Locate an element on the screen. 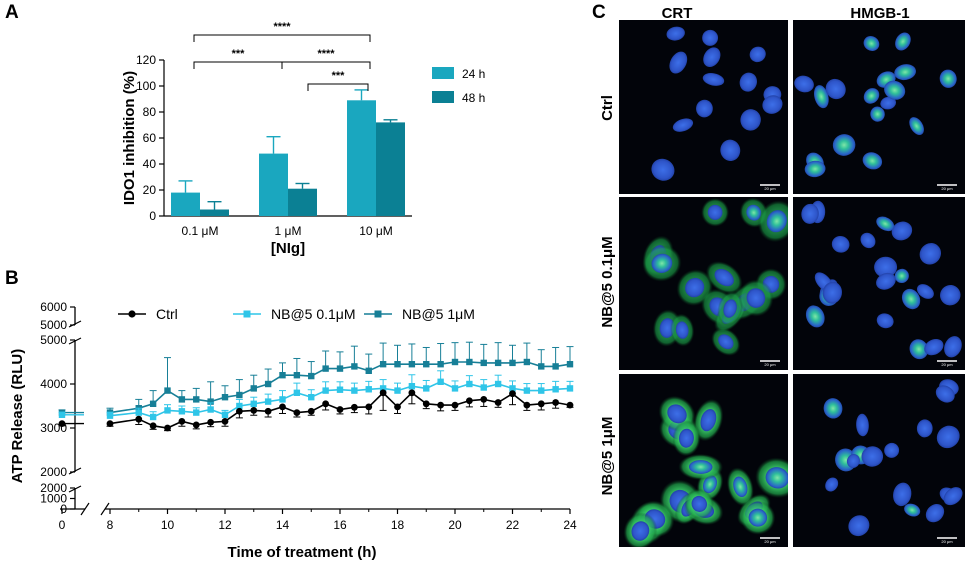 The image size is (969, 561). a-y-tick-label: 100 is located at coordinates (146, 86).